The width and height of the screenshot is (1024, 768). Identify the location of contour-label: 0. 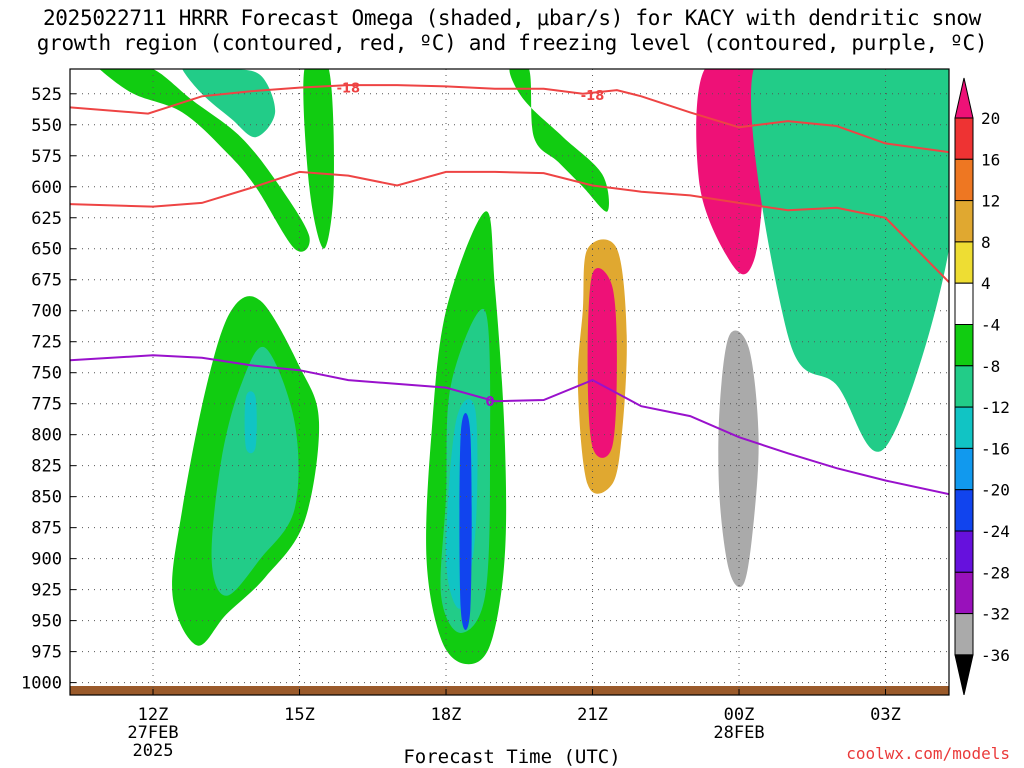
(489, 402).